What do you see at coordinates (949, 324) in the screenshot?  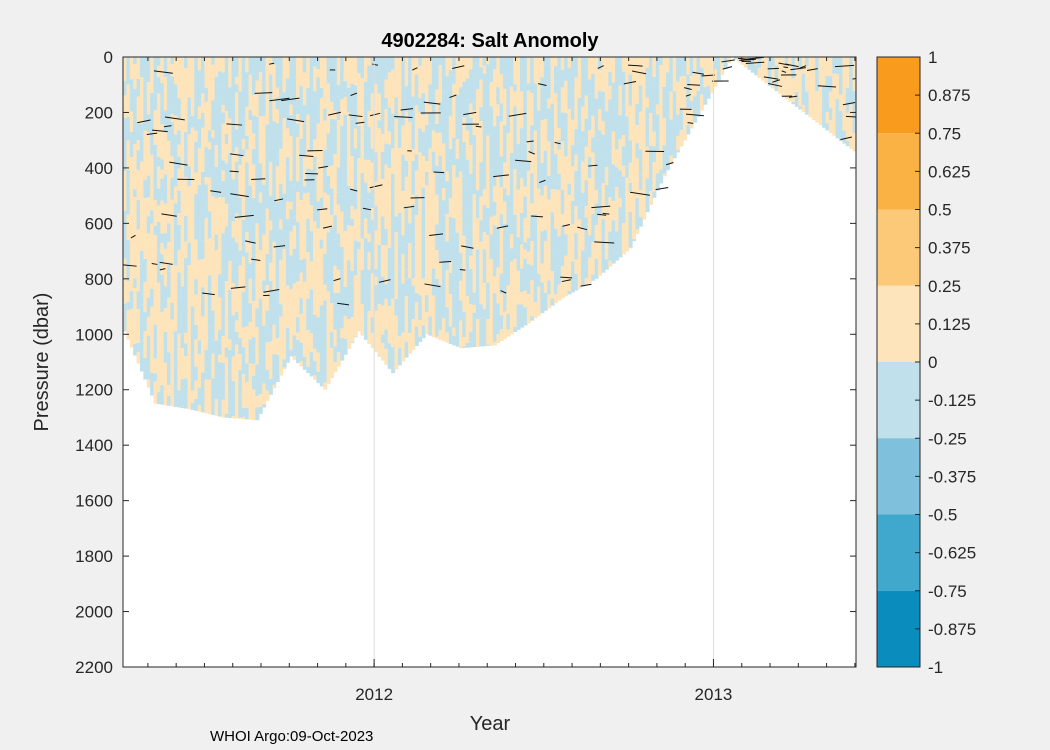 I see `colorbar-tick-label: 0.125` at bounding box center [949, 324].